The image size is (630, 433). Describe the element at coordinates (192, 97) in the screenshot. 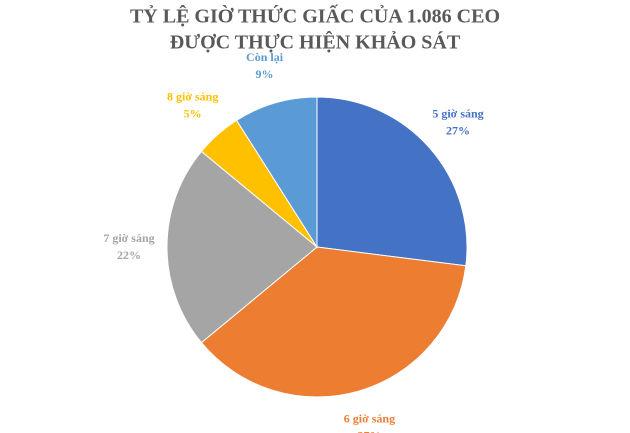

I see `slice-category-label: 8 giờ sáng` at that location.